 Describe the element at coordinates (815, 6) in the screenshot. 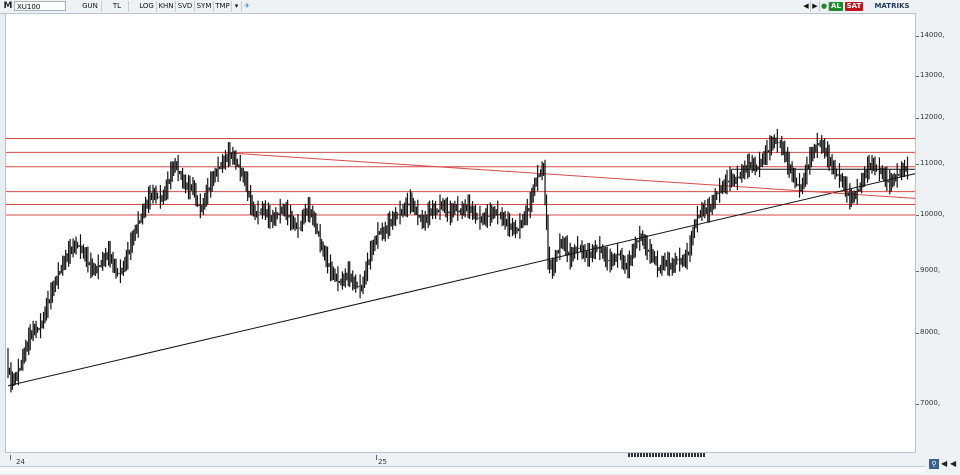

I see `arrow-right-icon: ▶` at that location.